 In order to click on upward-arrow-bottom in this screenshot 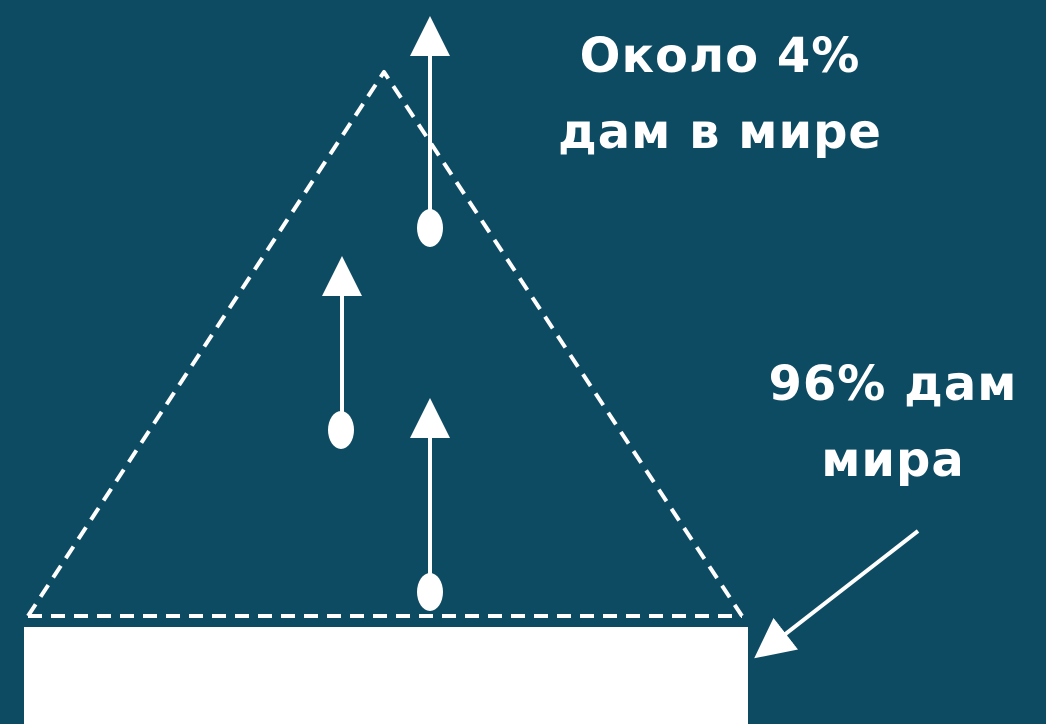, I will do `click(430, 504)`.